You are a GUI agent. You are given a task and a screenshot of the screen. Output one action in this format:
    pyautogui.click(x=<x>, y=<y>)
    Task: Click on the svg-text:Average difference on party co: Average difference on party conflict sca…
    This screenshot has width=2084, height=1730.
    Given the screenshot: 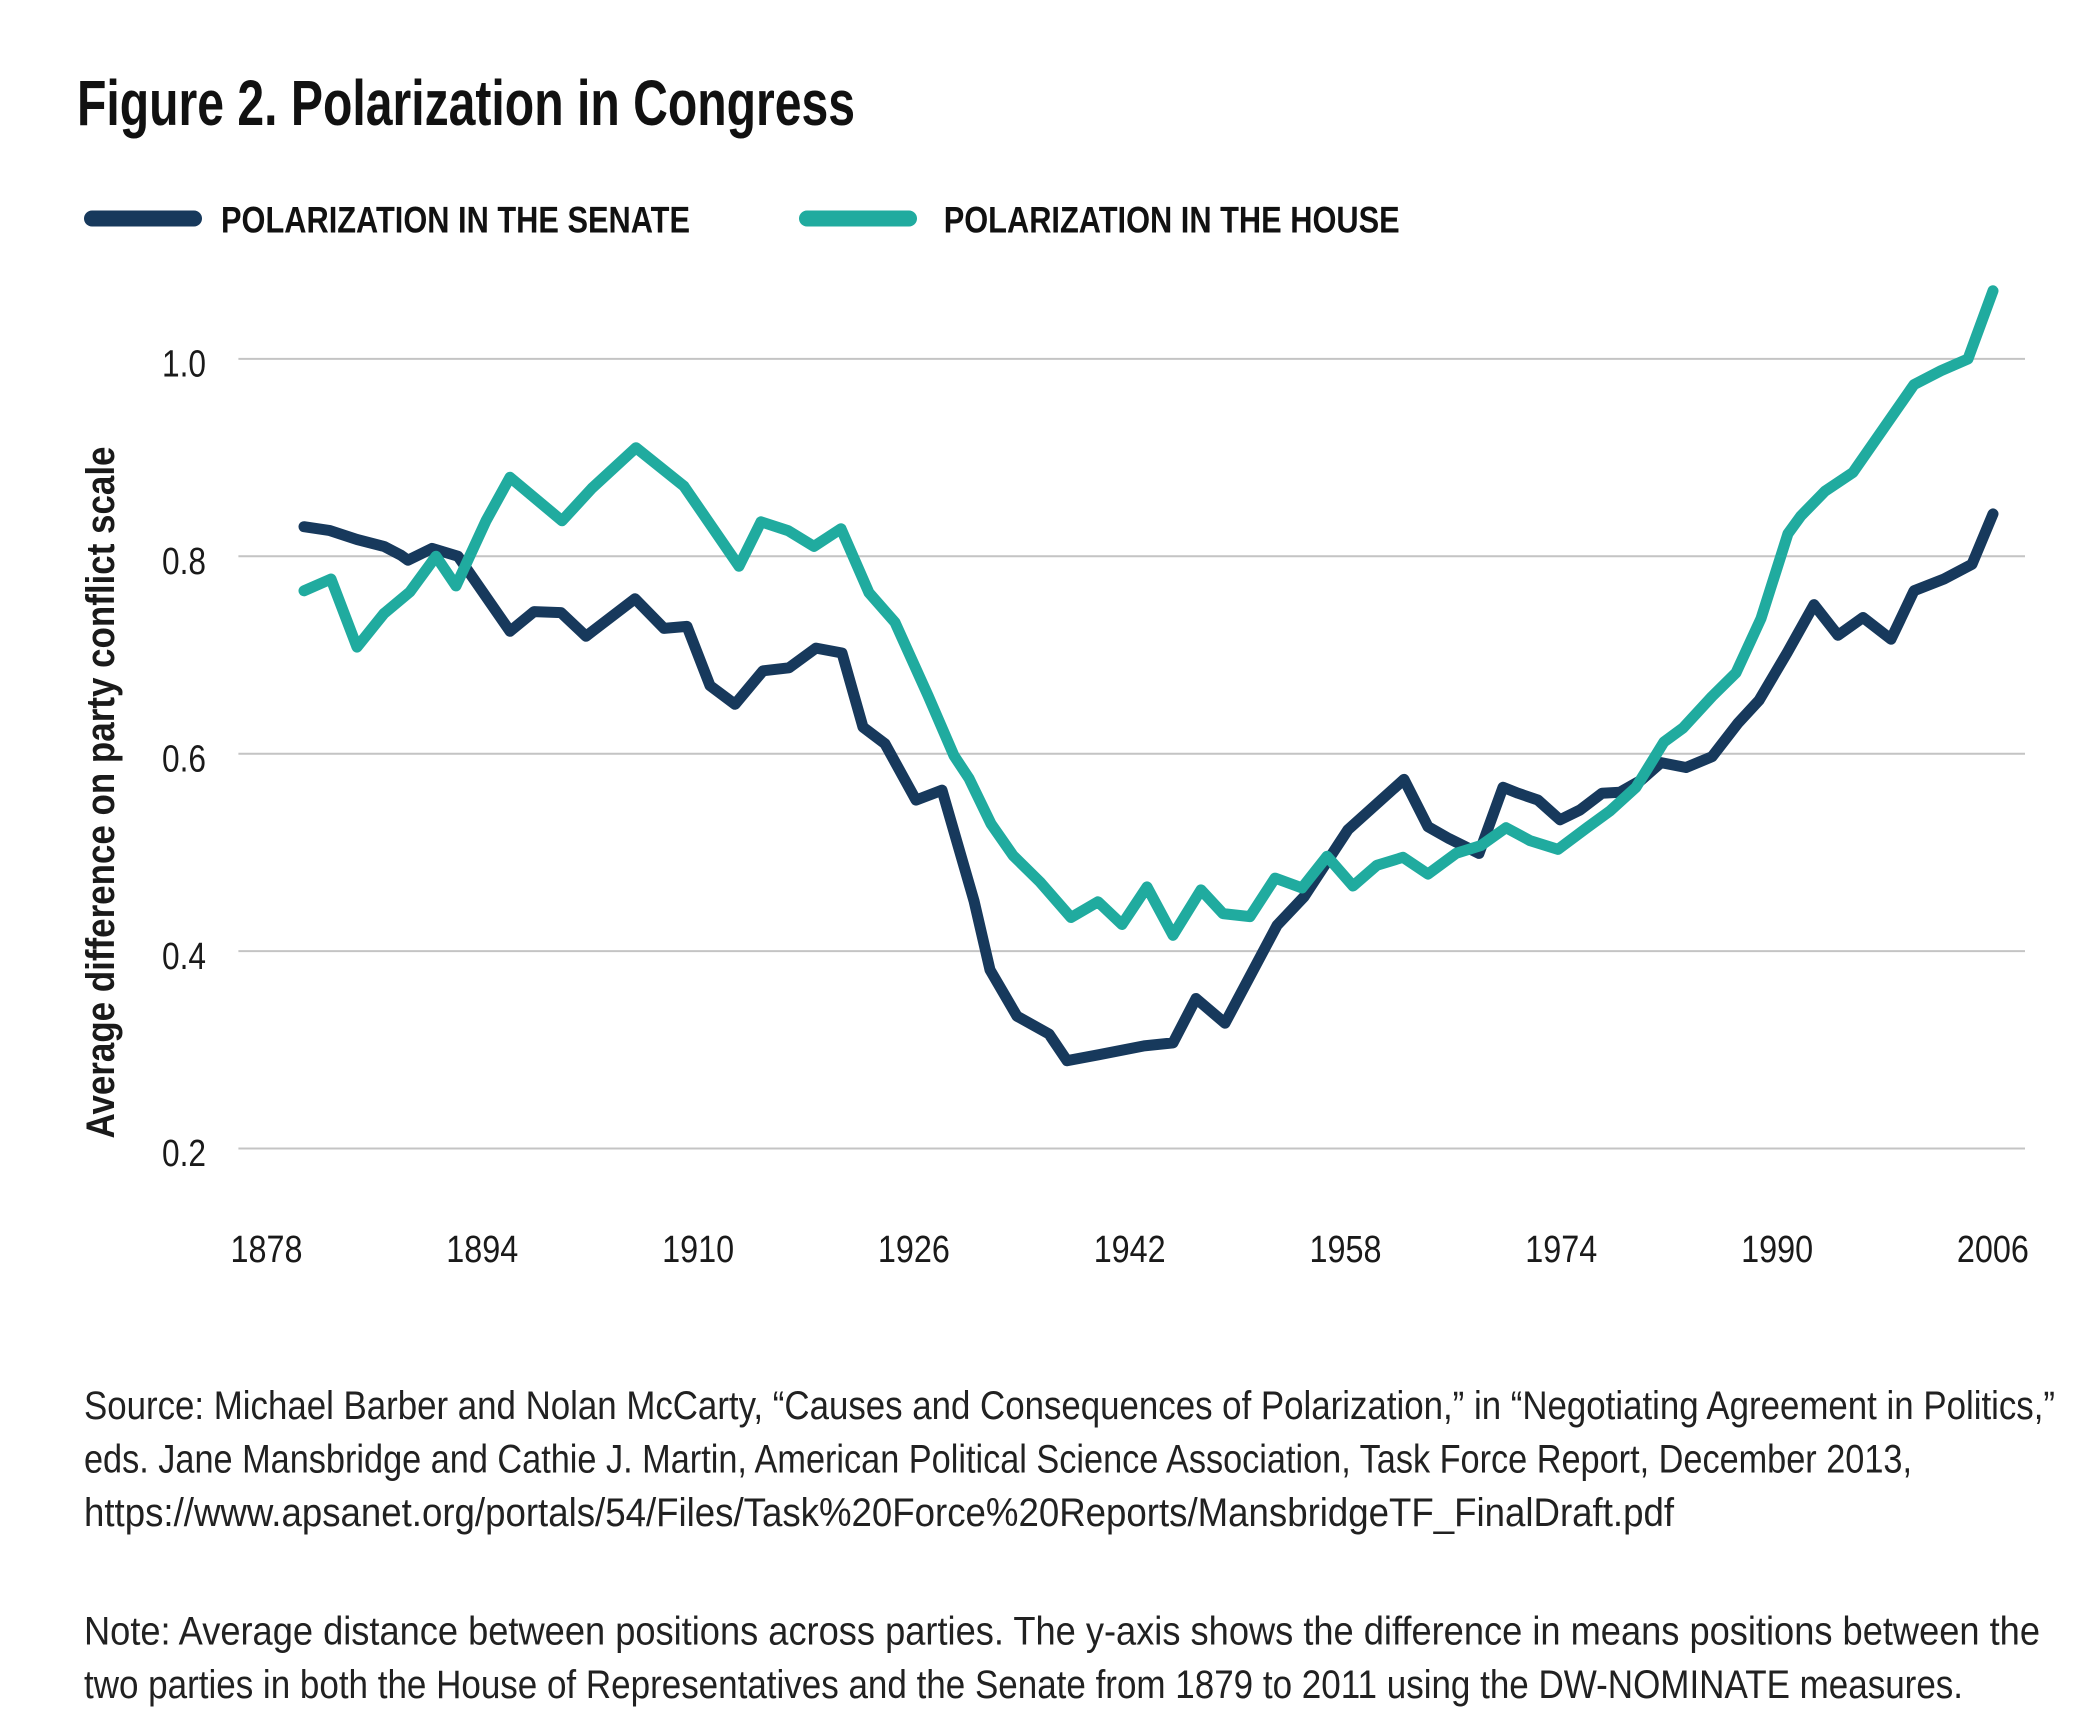 What is the action you would take?
    pyautogui.click(x=101, y=793)
    